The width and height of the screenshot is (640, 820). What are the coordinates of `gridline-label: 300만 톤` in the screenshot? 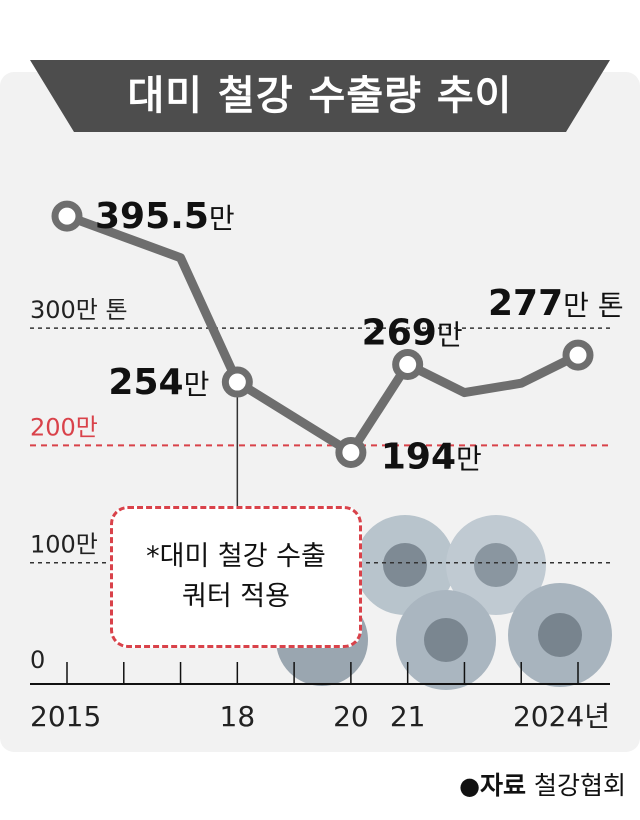 It's located at (79, 310).